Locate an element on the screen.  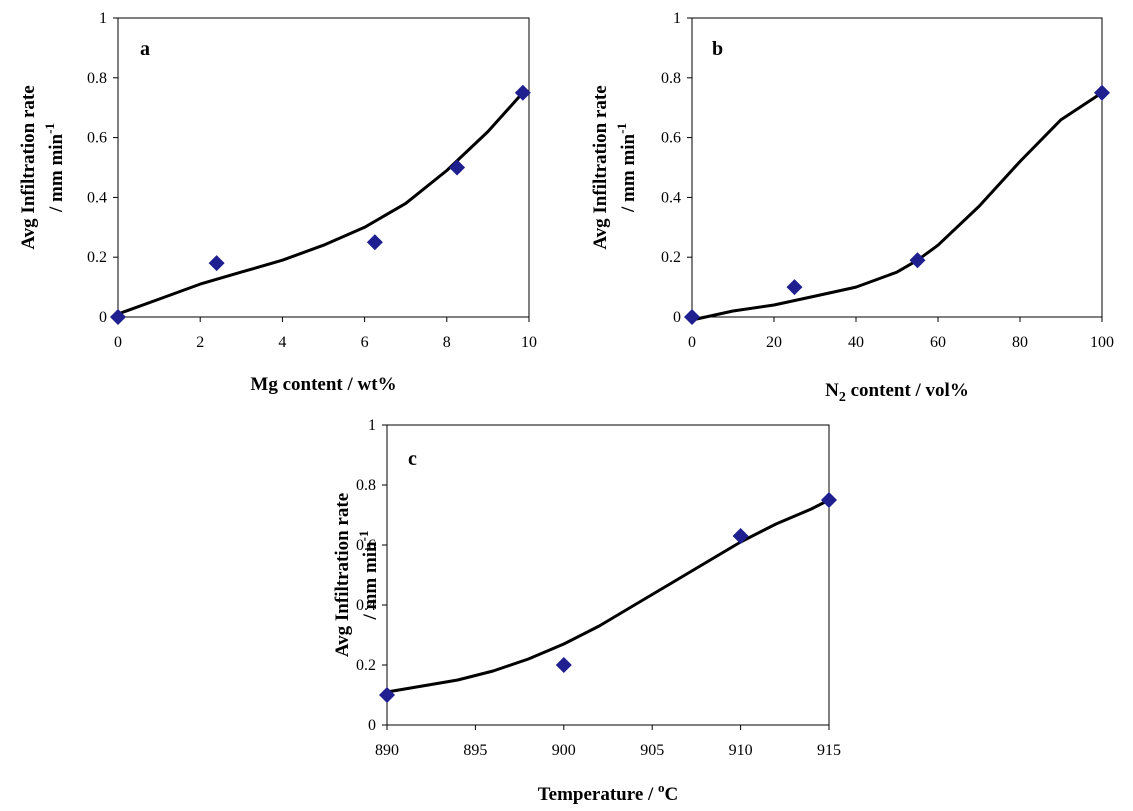
x-tick-label: 4 is located at coordinates (282, 342).